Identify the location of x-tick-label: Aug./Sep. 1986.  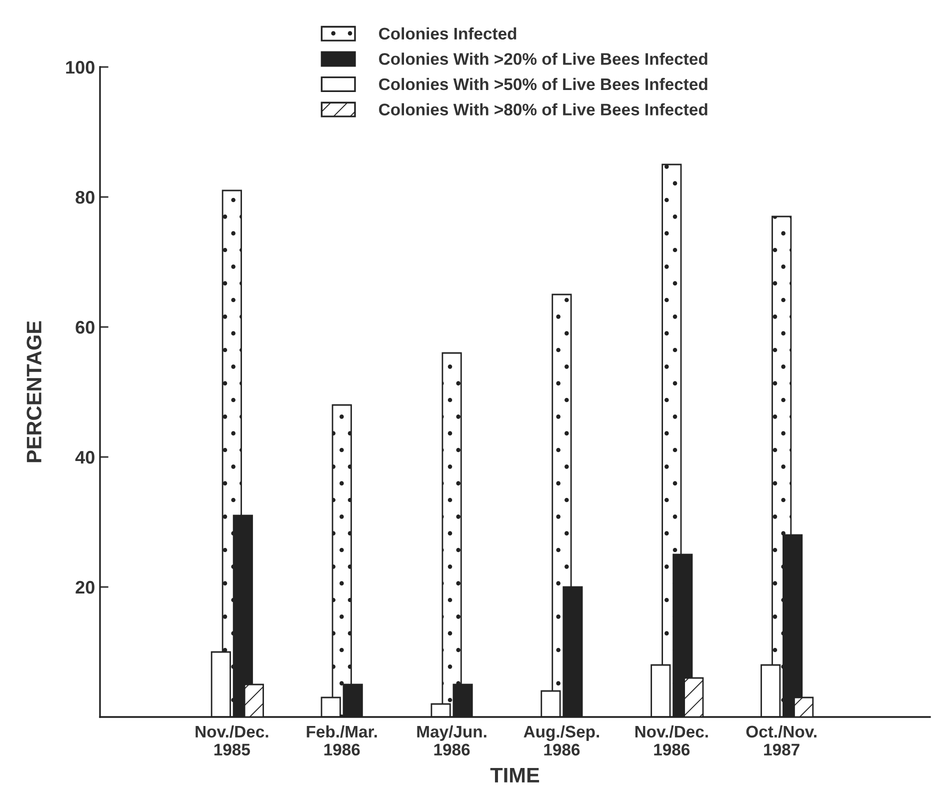
(562, 740).